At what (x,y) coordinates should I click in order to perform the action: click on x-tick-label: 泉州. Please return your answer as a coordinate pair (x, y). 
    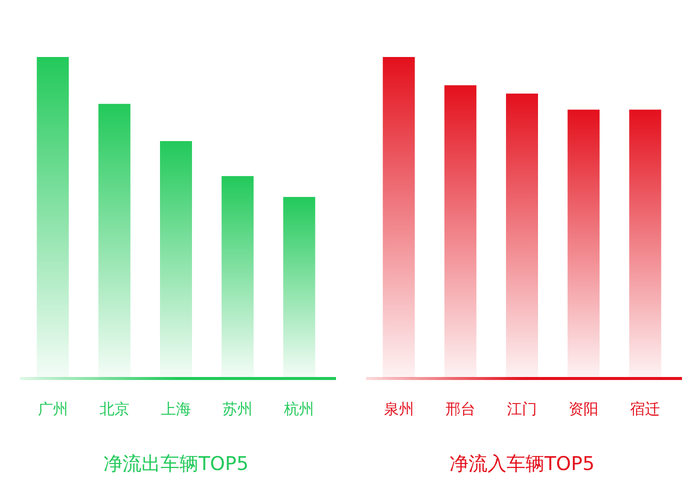
    Looking at the image, I should click on (399, 409).